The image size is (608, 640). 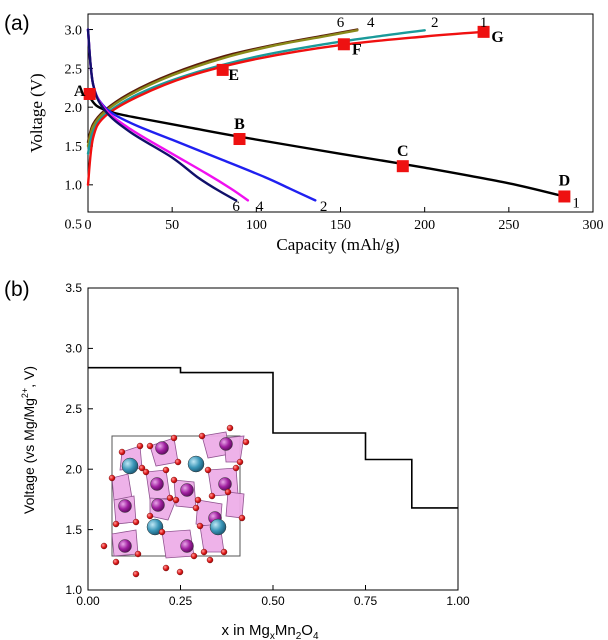 What do you see at coordinates (403, 151) in the screenshot?
I see `state-marker-label: C` at bounding box center [403, 151].